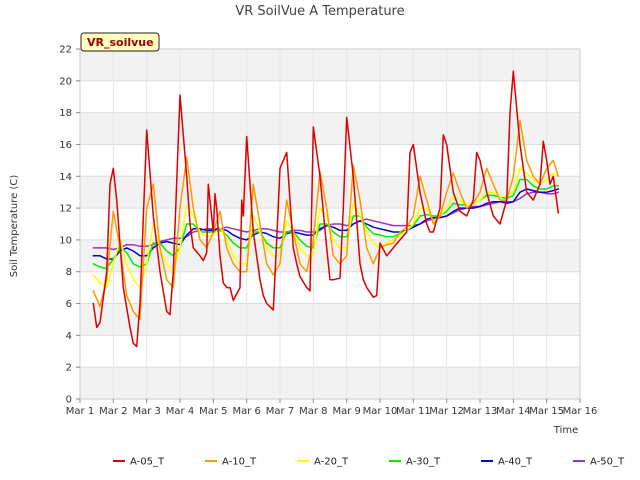  What do you see at coordinates (147, 462) in the screenshot?
I see `legend-label: A-05_T` at bounding box center [147, 462].